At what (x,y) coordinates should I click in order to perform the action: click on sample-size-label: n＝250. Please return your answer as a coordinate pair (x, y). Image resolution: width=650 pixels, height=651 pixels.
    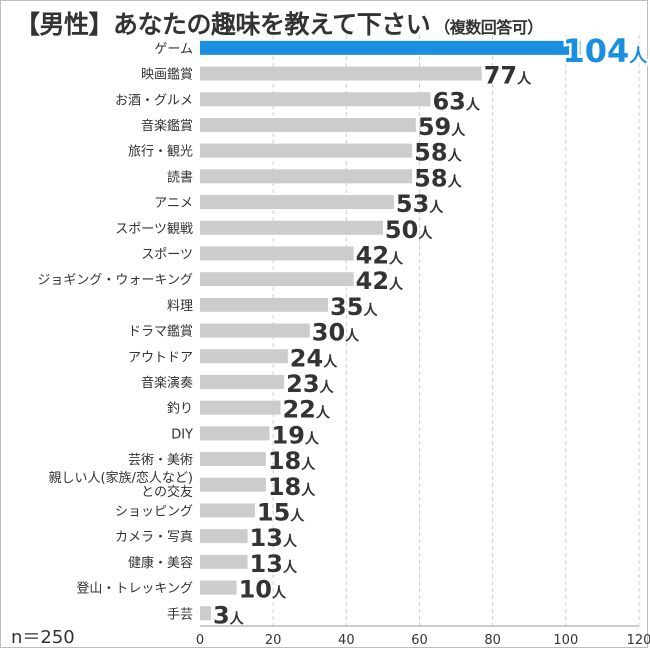
    Looking at the image, I should click on (43, 637).